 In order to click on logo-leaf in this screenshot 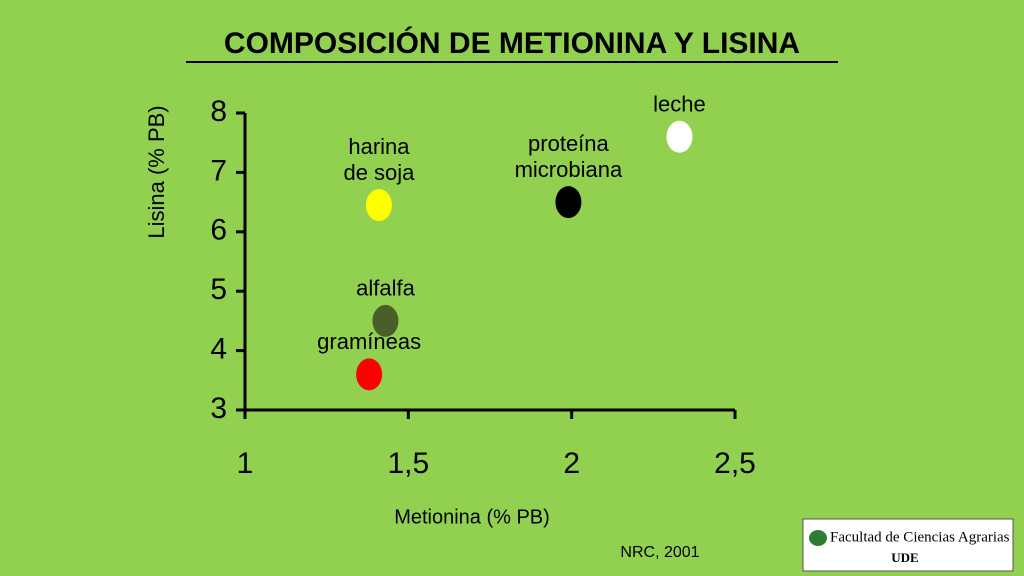, I will do `click(818, 538)`.